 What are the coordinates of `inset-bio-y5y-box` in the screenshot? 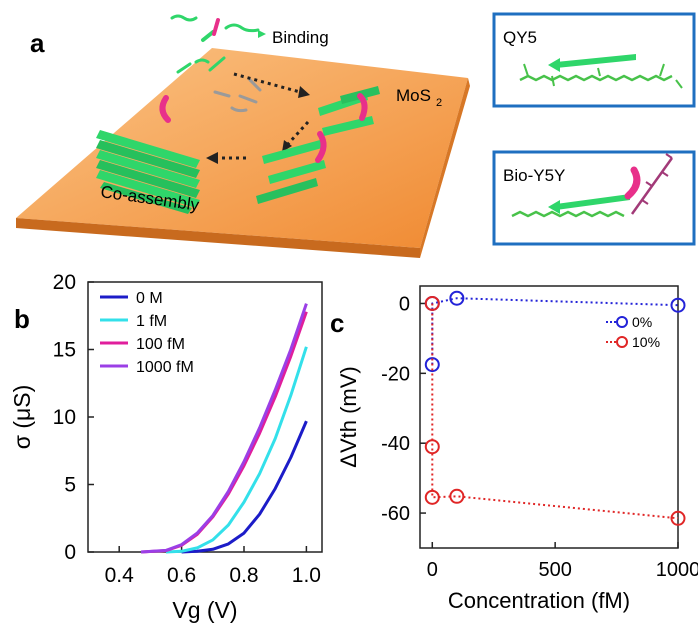 It's located at (594, 198).